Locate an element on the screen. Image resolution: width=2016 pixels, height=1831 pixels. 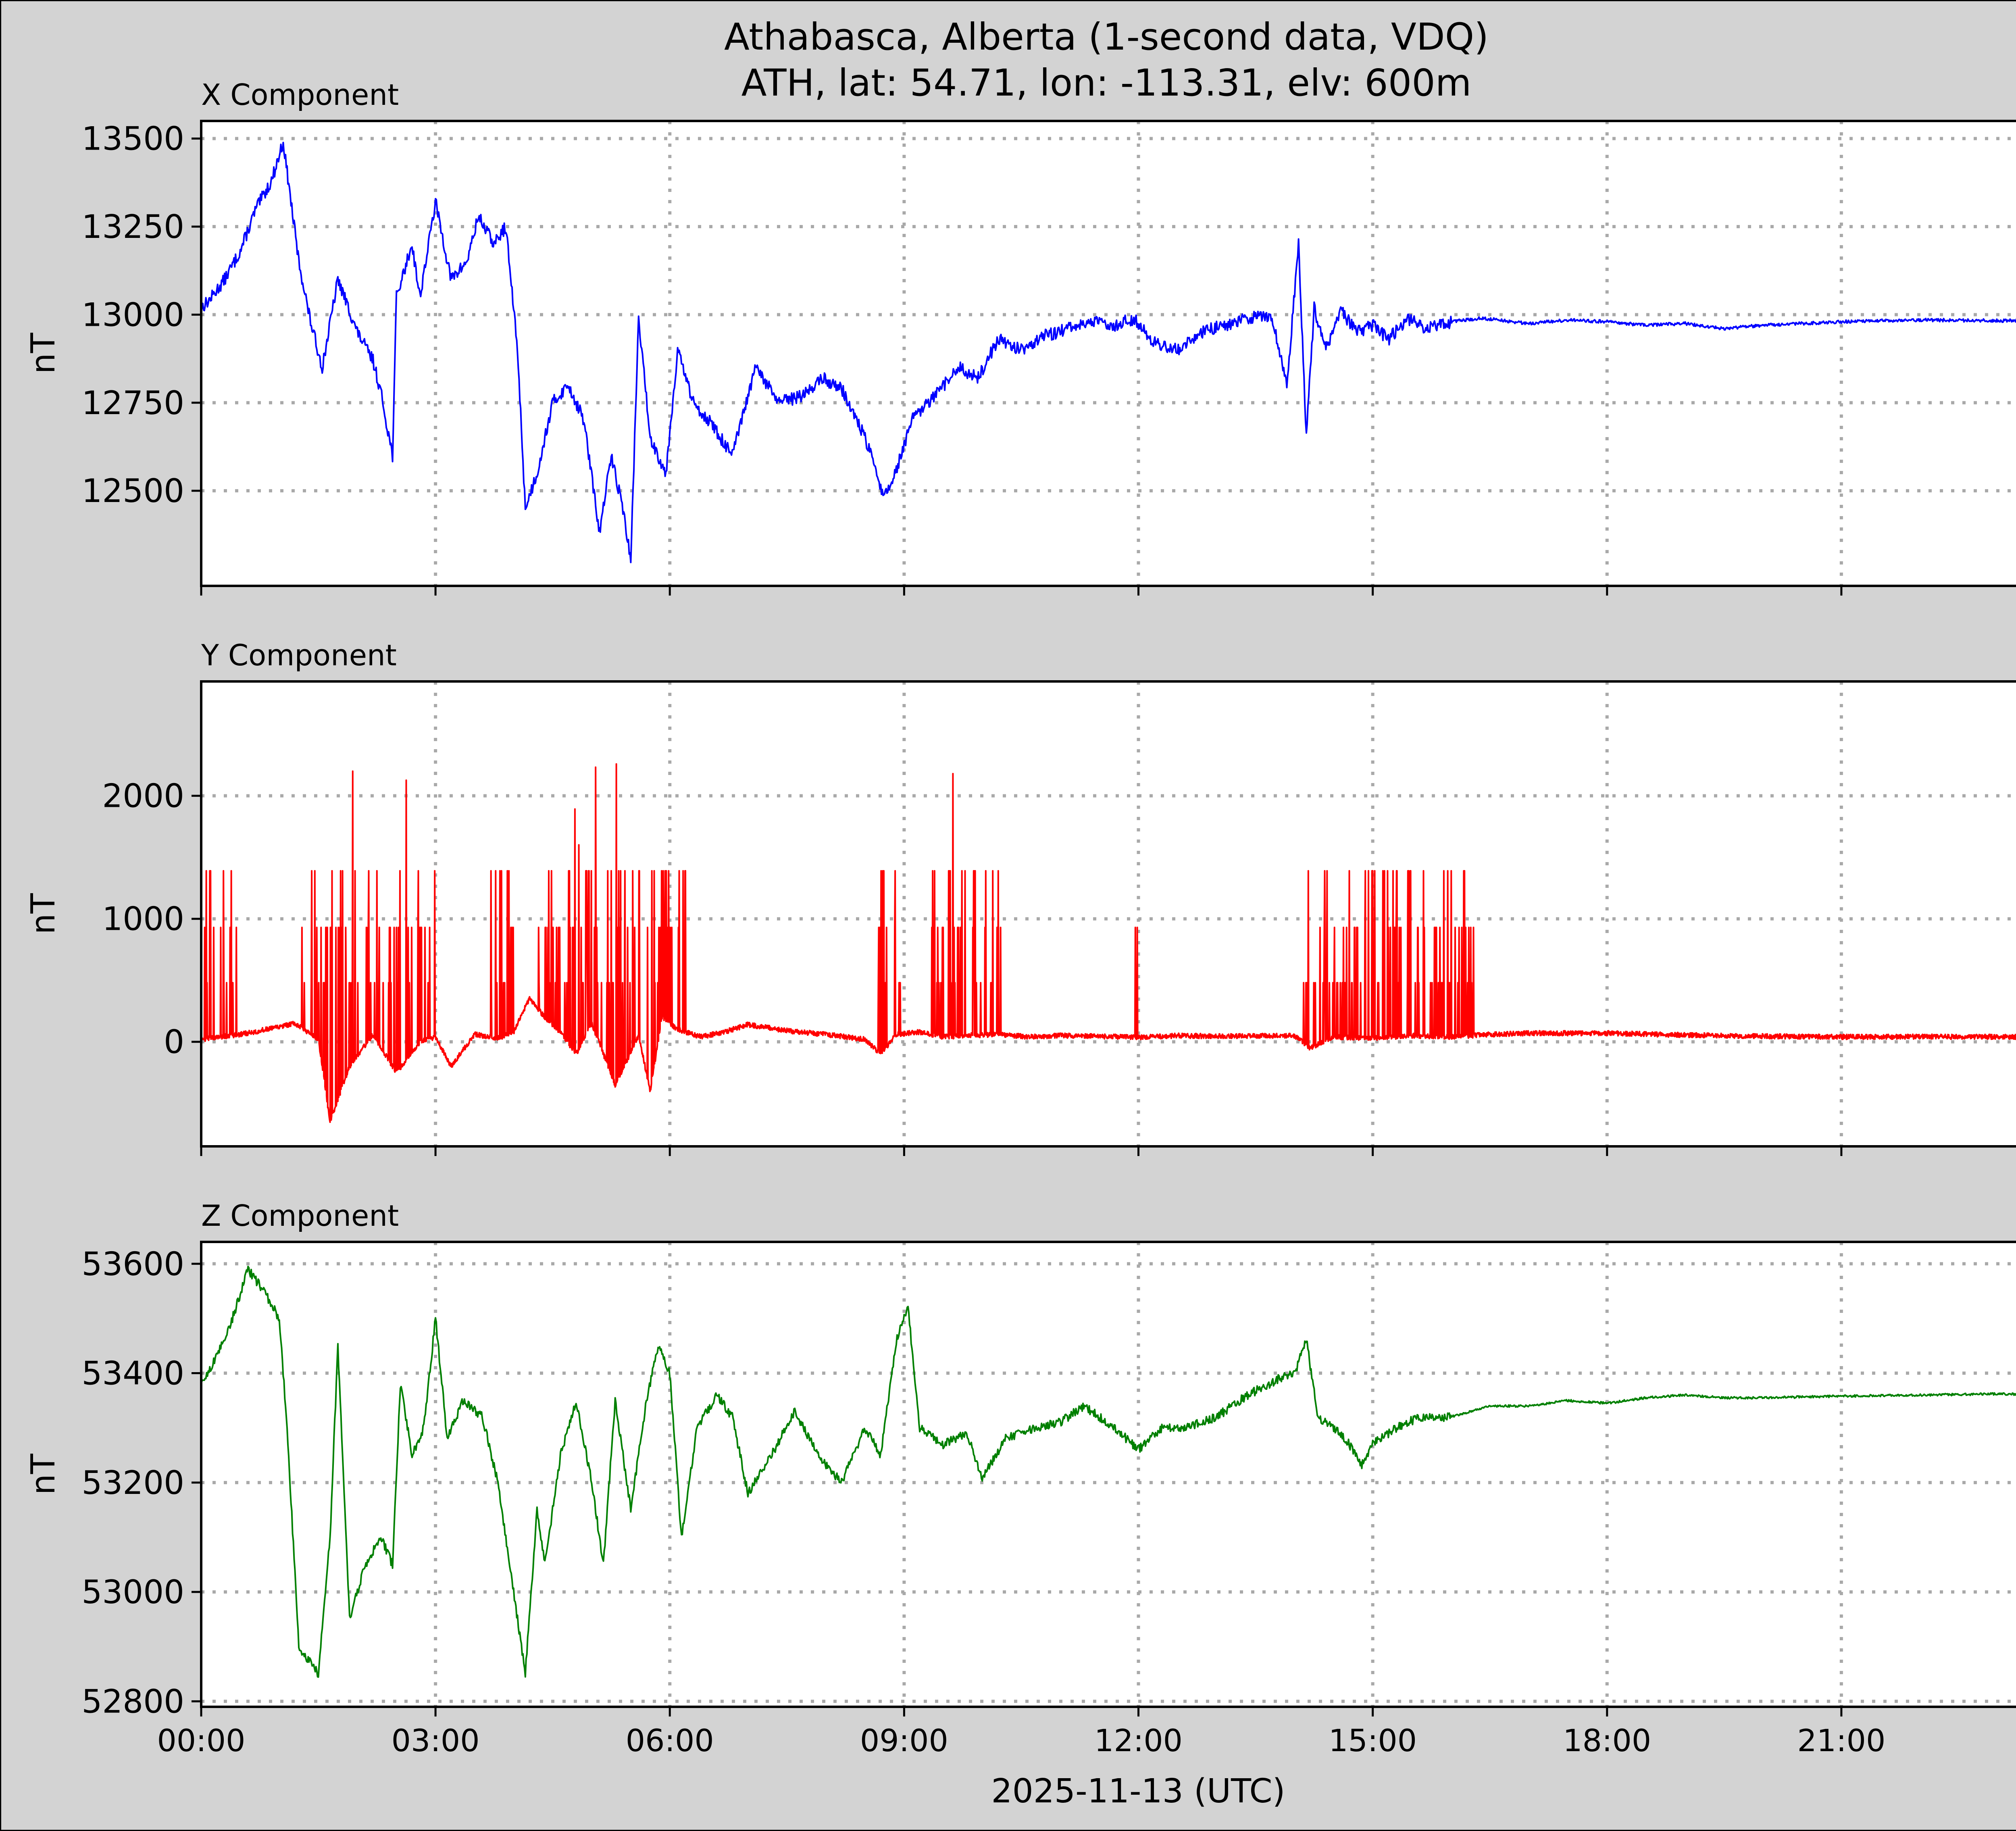
x-tick-label: 09:00 is located at coordinates (904, 1740).